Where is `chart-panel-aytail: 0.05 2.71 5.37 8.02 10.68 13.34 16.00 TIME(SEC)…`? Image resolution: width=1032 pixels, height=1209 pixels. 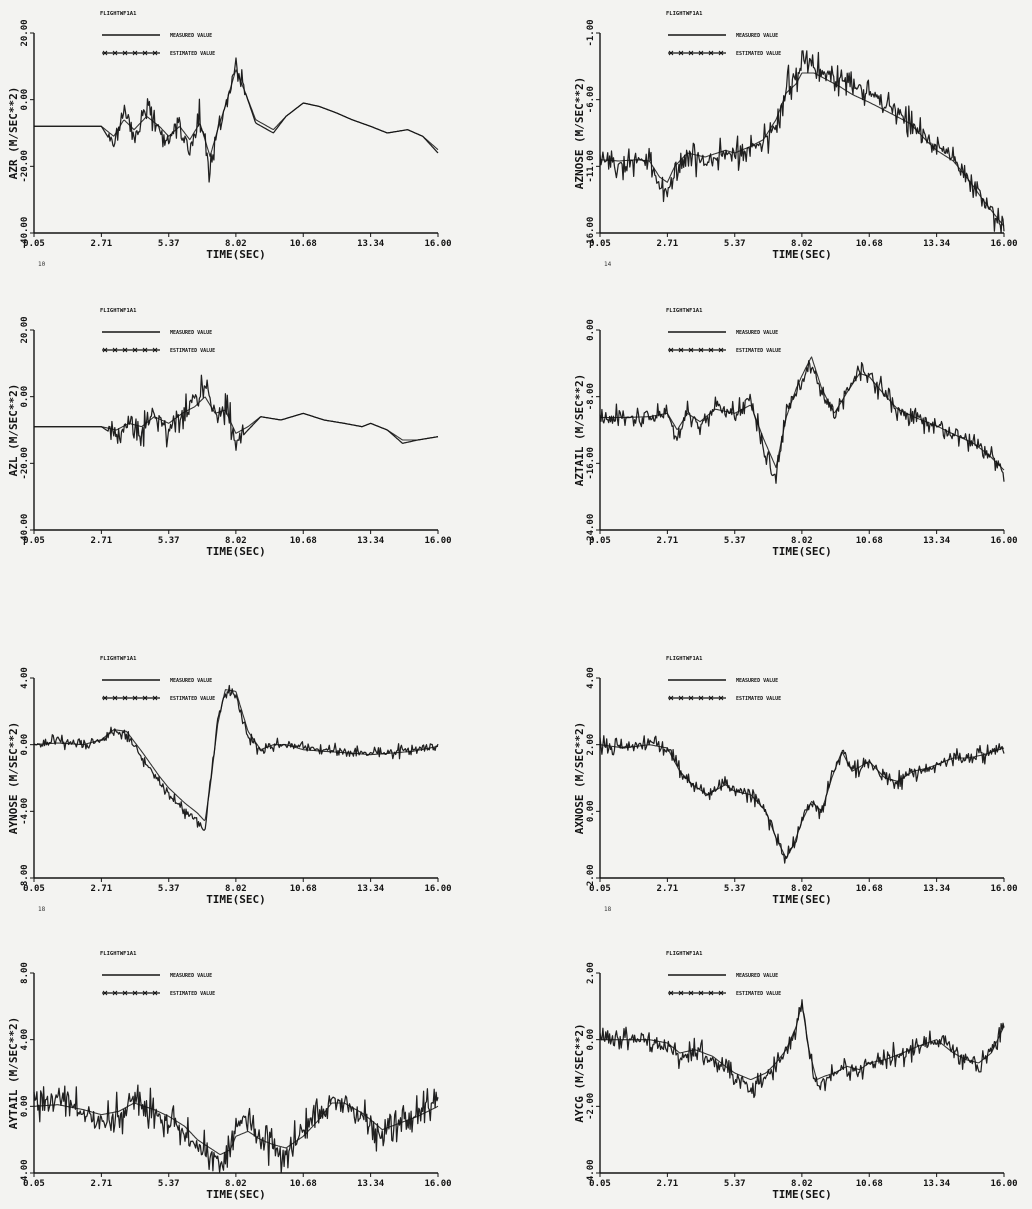 chart-panel-aytail: 0.05 2.71 5.37 8.02 10.68 13.34 16.00 TIME(SEC)… is located at coordinates (230, 1072).